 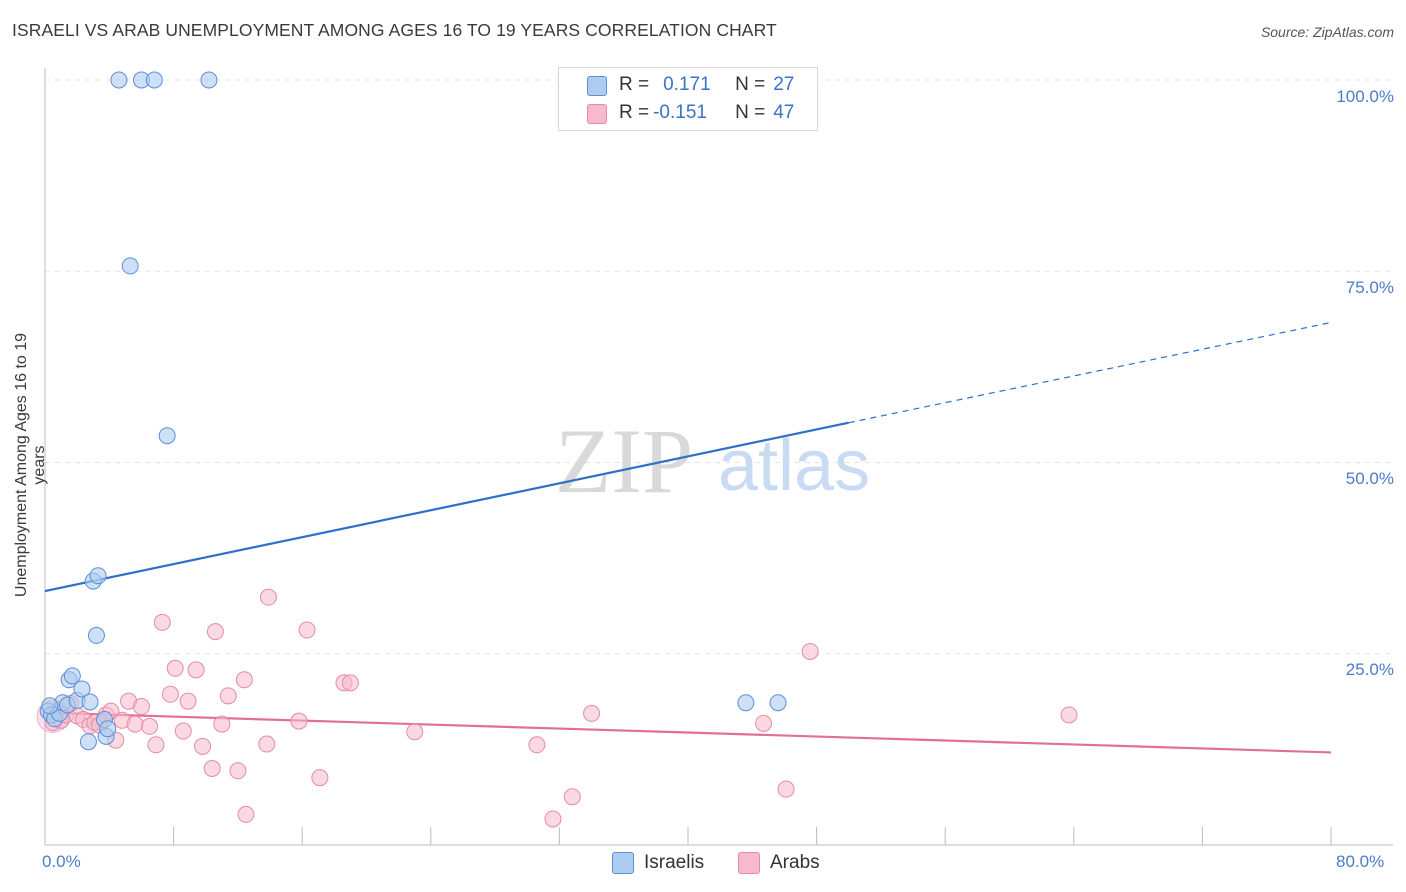 What do you see at coordinates (1369, 287) in the screenshot?
I see `y-tick-label: 75.0%` at bounding box center [1369, 287].